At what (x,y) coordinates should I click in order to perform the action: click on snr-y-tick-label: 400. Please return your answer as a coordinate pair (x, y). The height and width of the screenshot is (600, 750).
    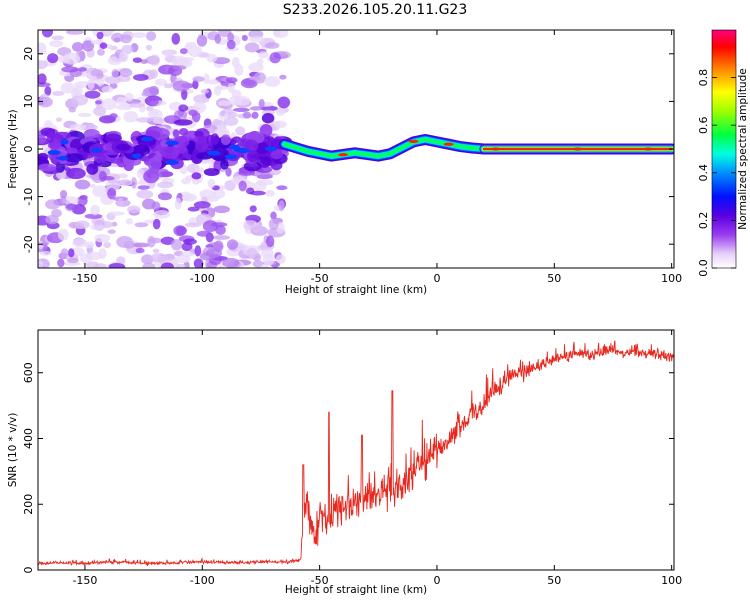
    Looking at the image, I should click on (28, 438).